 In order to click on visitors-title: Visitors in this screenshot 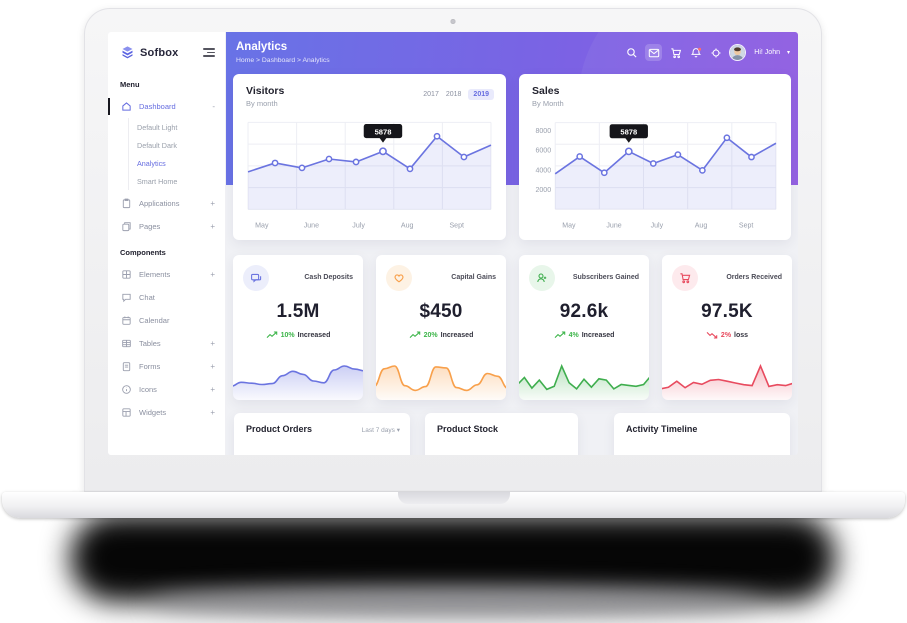, I will do `click(265, 91)`.